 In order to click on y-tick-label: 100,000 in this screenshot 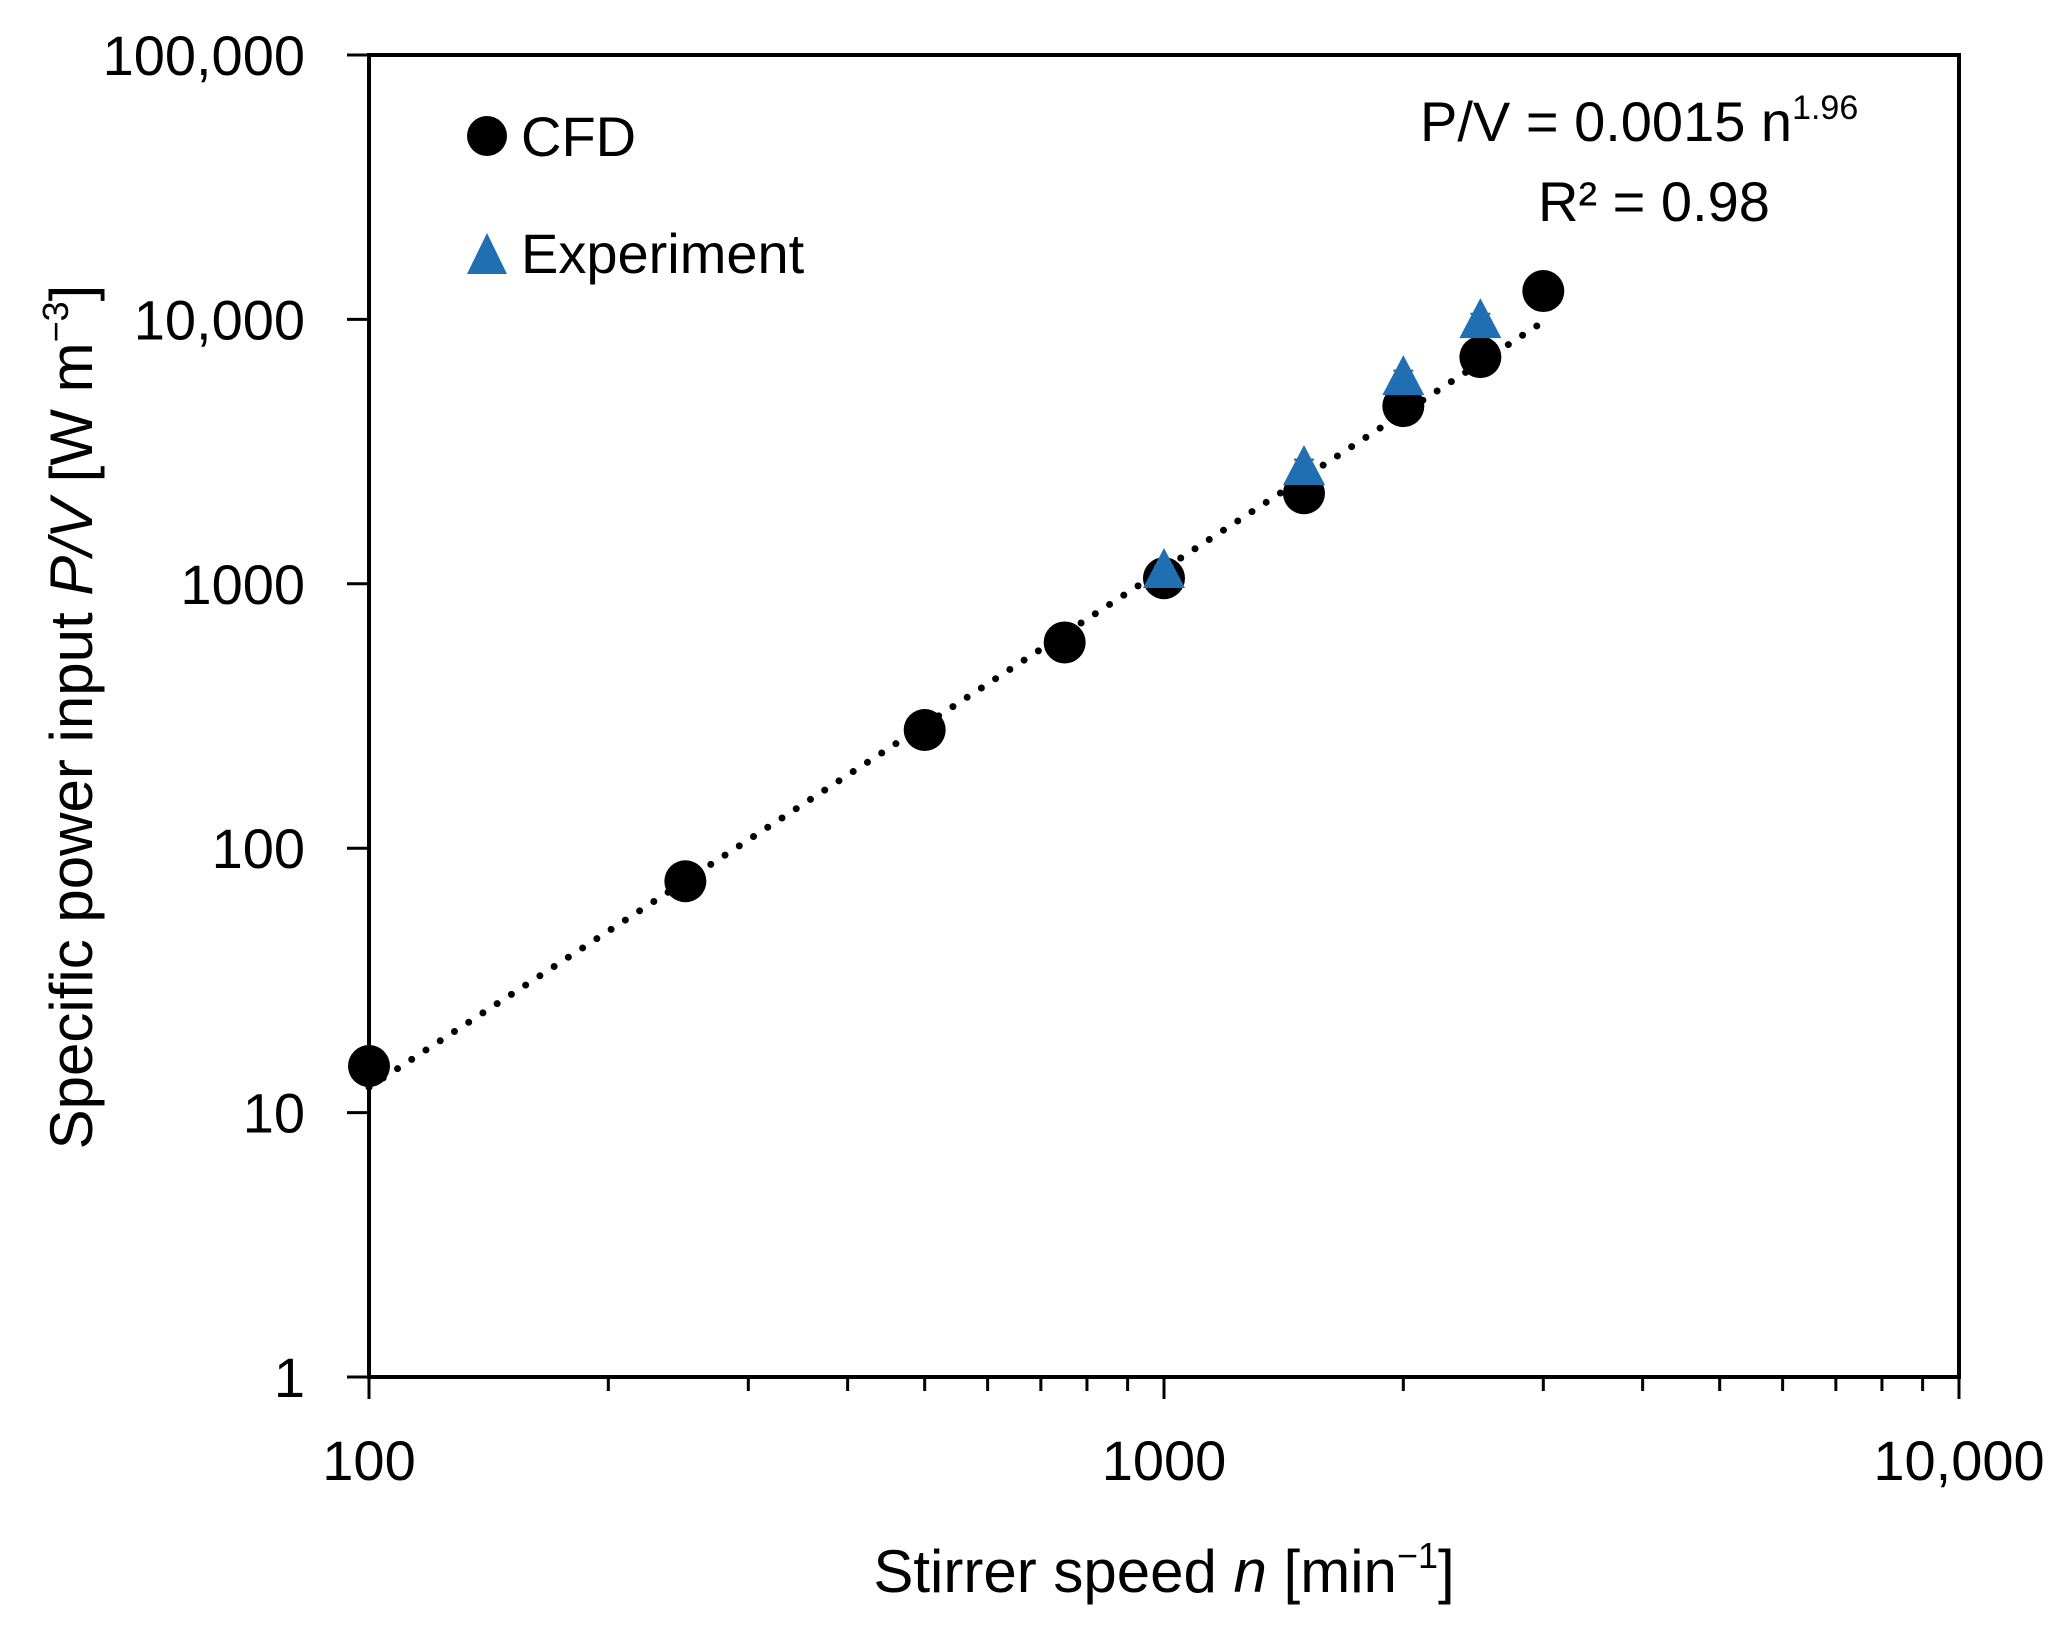, I will do `click(204, 55)`.